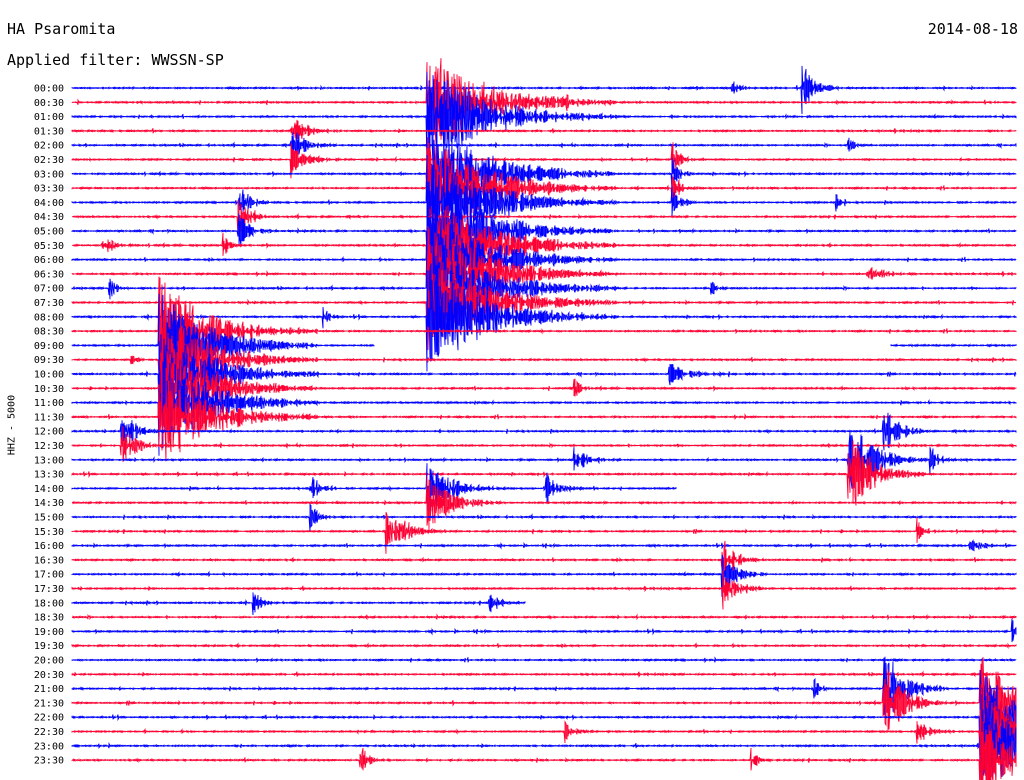 This screenshot has width=1024, height=780. I want to click on row-label-2330: 23:30, so click(49, 761).